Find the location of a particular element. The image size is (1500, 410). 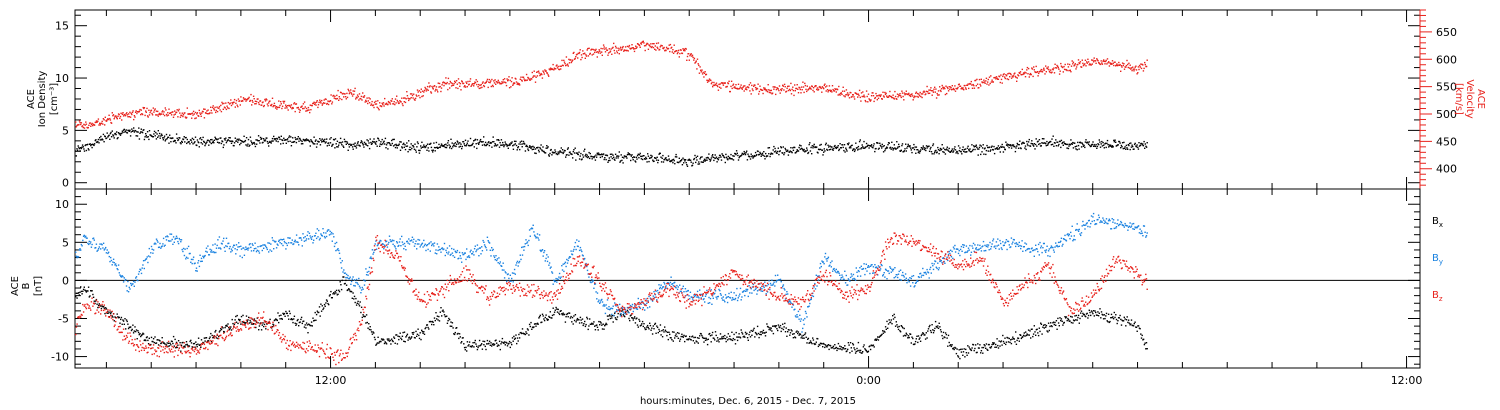

velocity-tick-label: 450 is located at coordinates (1446, 141).